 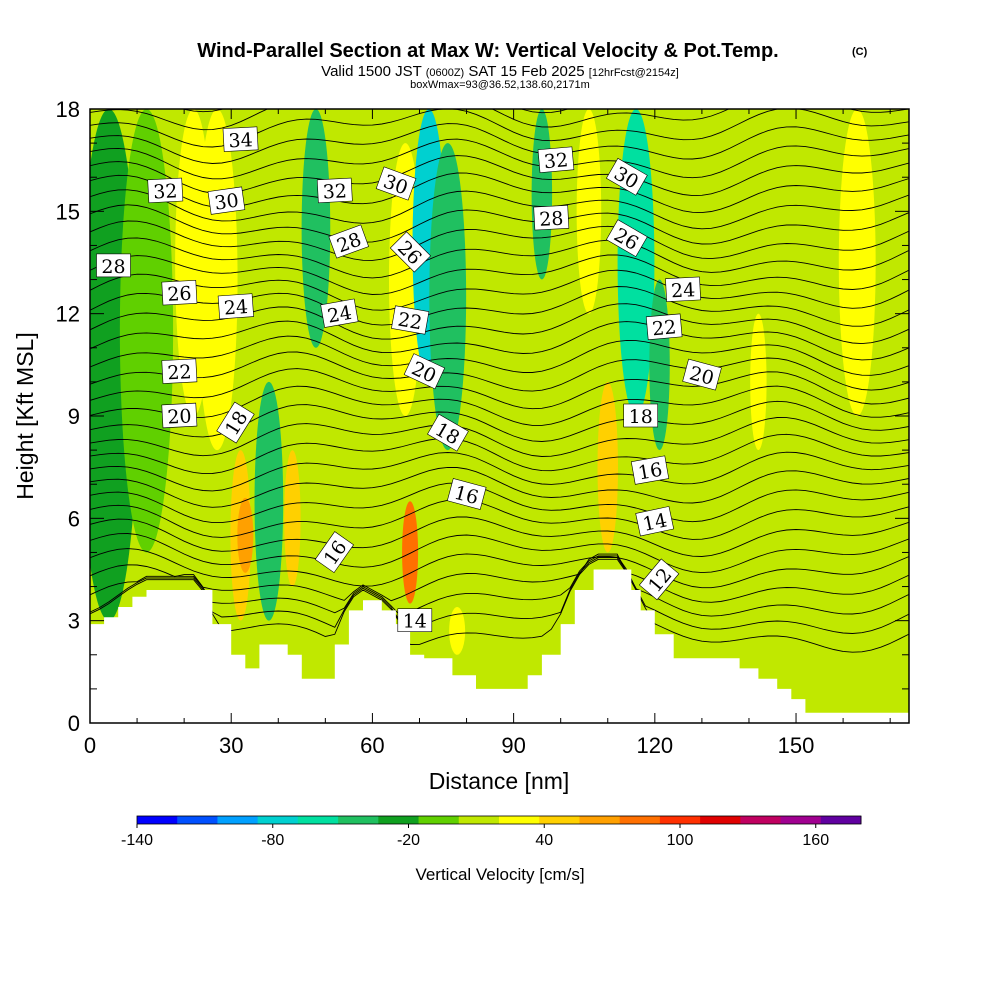 I want to click on colorbar-tick-label: 40, so click(x=544, y=840).